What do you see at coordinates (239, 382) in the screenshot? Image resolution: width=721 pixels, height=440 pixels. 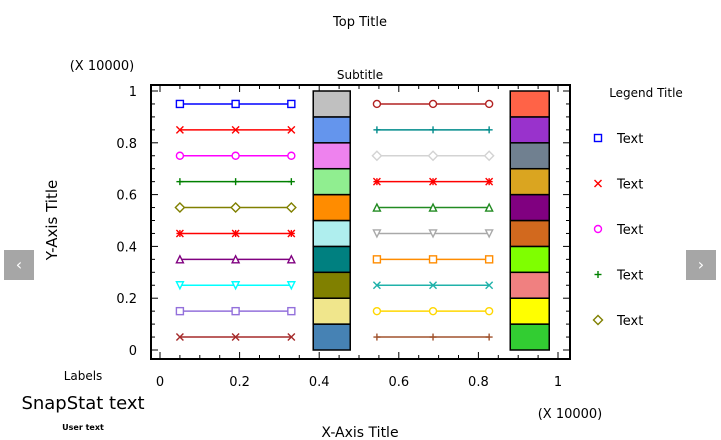 I see `x-tick-label: 0.2` at bounding box center [239, 382].